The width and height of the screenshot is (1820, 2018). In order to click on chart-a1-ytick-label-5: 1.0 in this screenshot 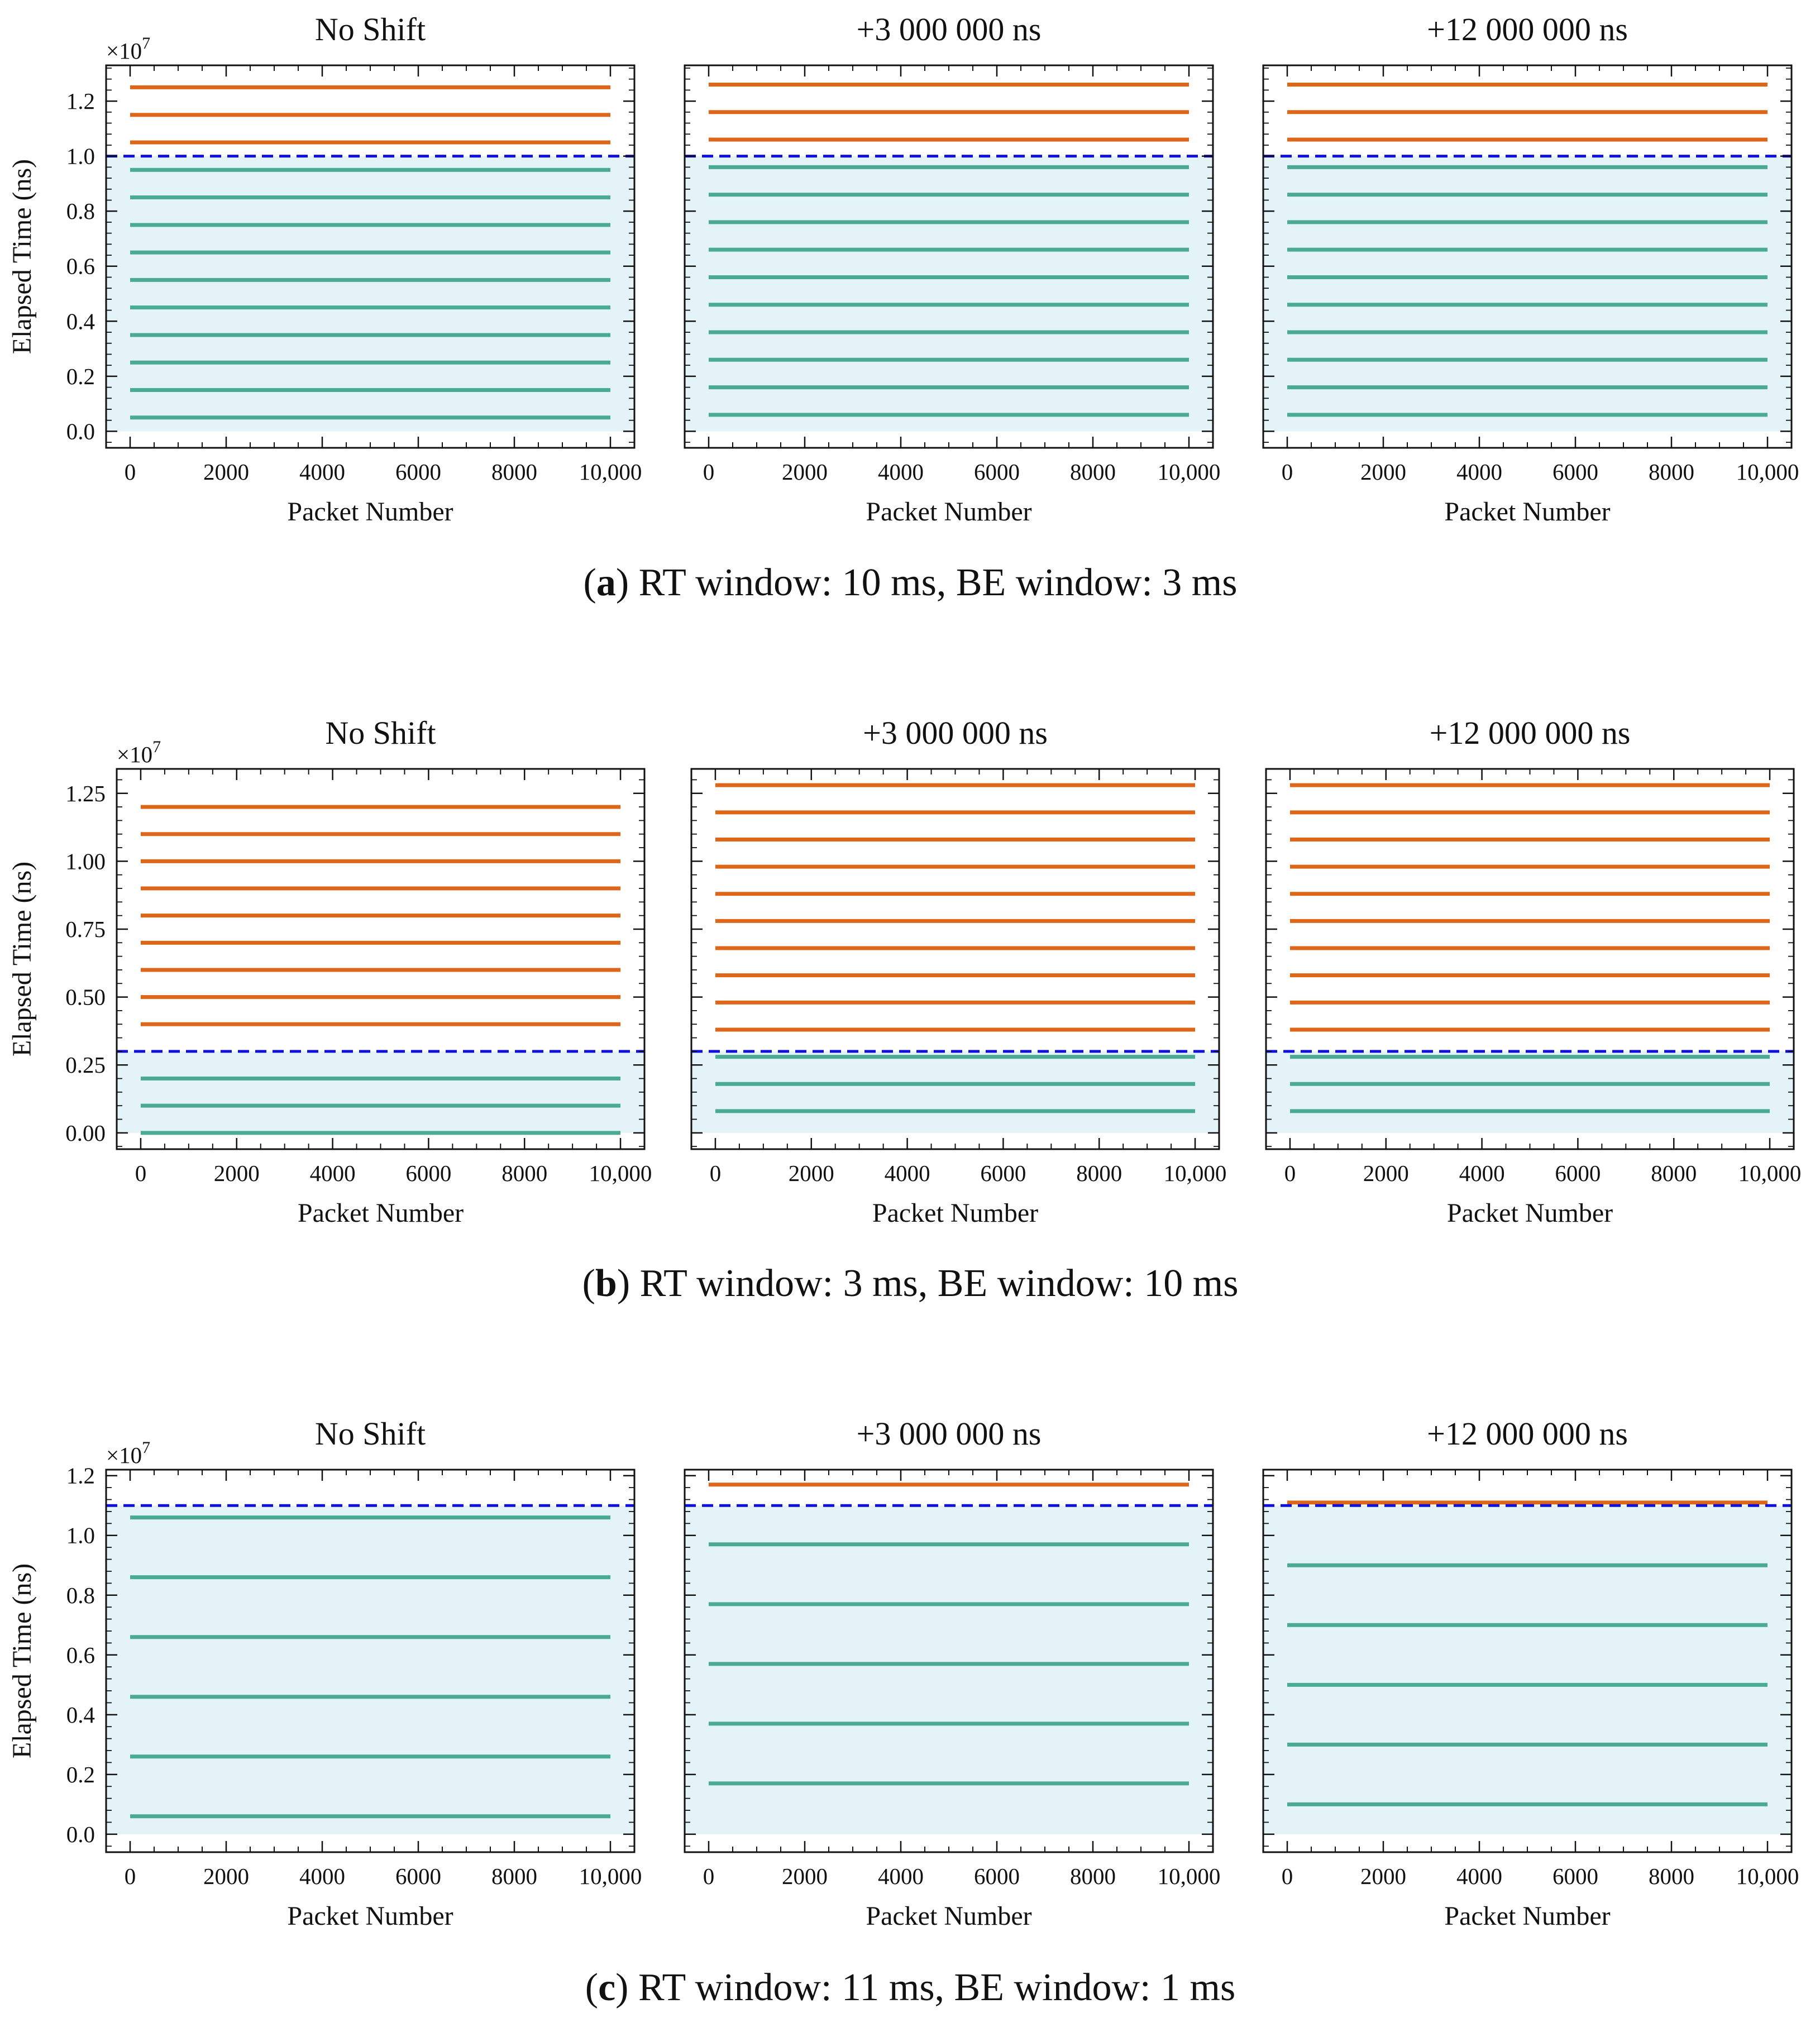, I will do `click(81, 156)`.